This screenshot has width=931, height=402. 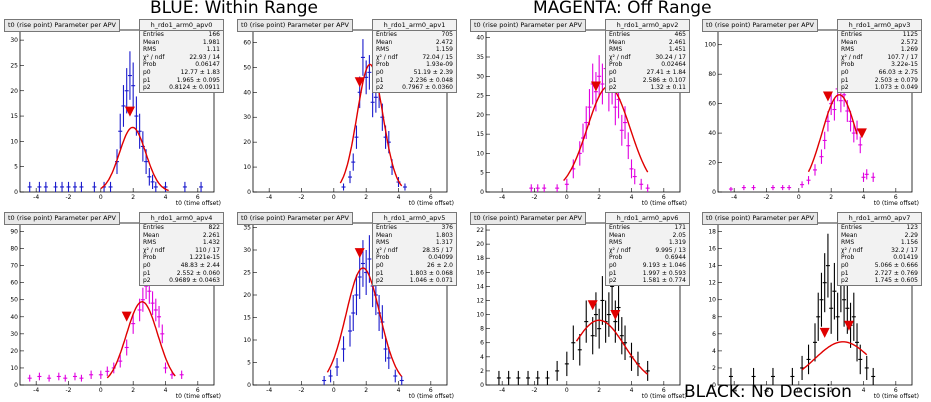 I want to click on stats-value: 3.22e-15, so click(x=904, y=65).